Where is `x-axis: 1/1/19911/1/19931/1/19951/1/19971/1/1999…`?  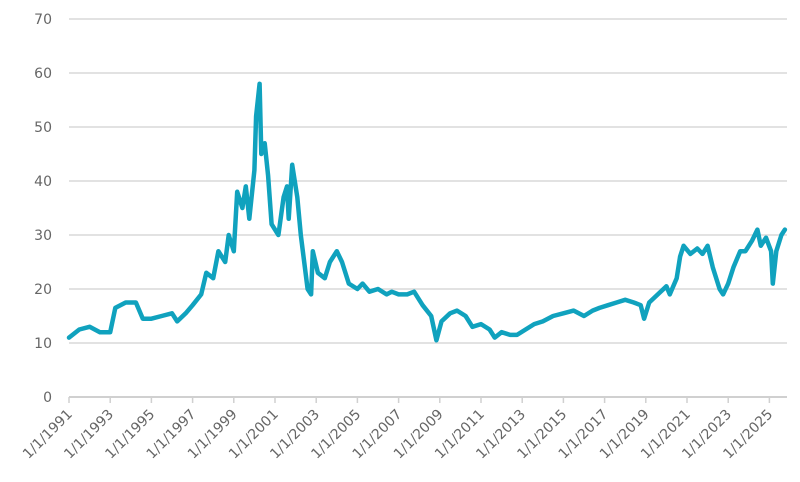
x-axis: 1/1/19911/1/19931/1/19951/1/19971/1/1999… is located at coordinates (398, 429).